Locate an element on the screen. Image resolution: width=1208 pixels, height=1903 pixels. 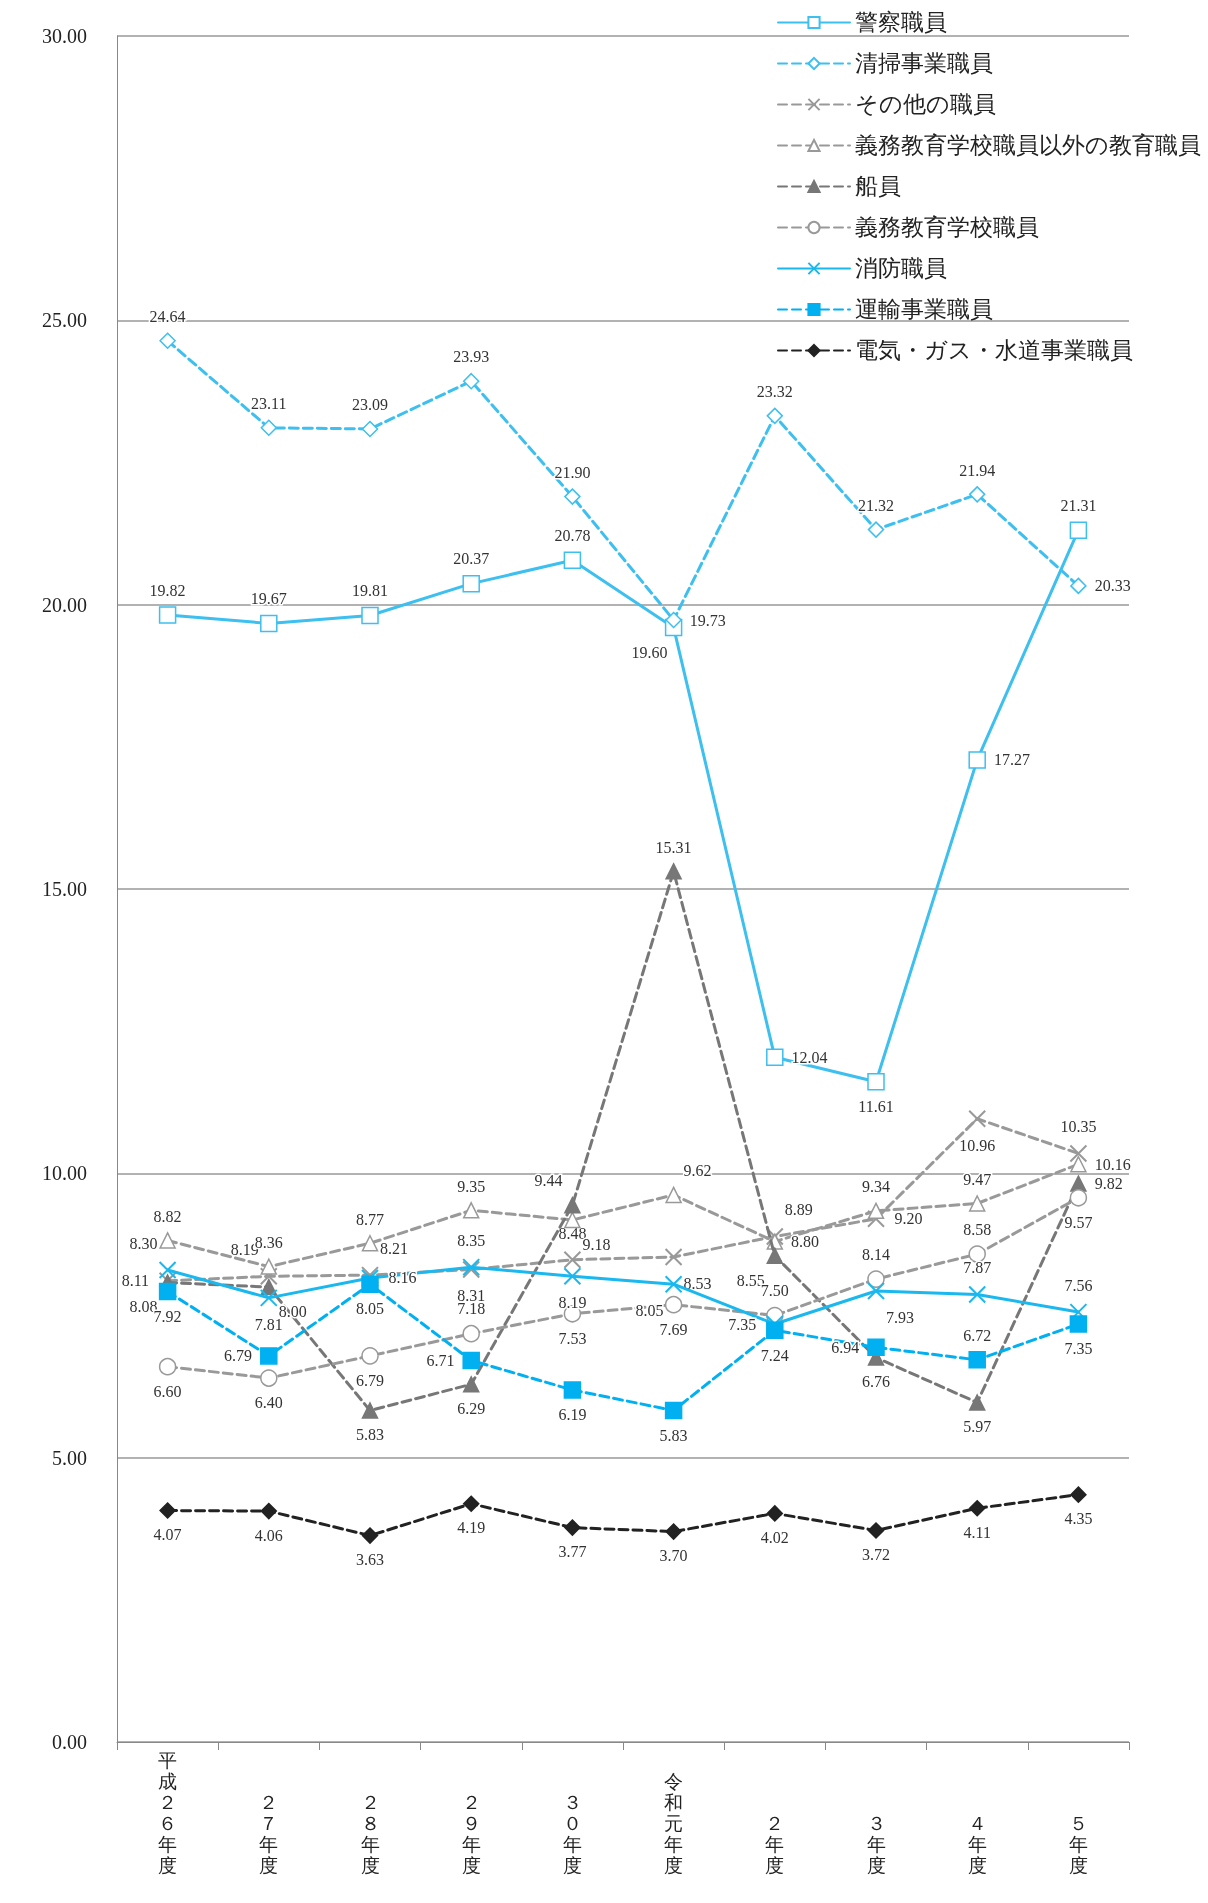
data-label: 7.93 is located at coordinates (900, 1318).